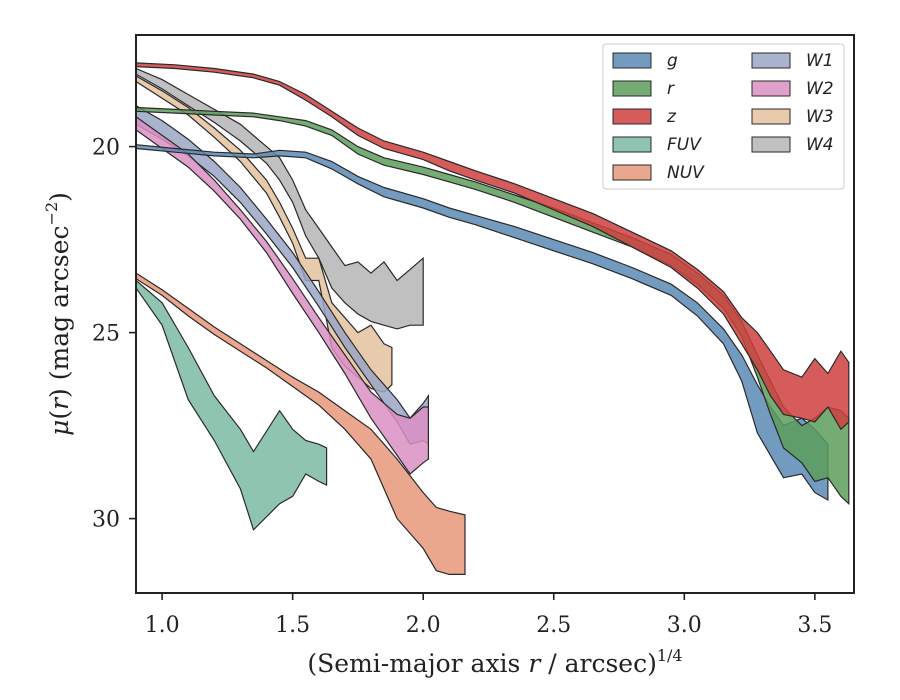 The image size is (900, 700). I want to click on legend-label-W3: W3, so click(820, 117).